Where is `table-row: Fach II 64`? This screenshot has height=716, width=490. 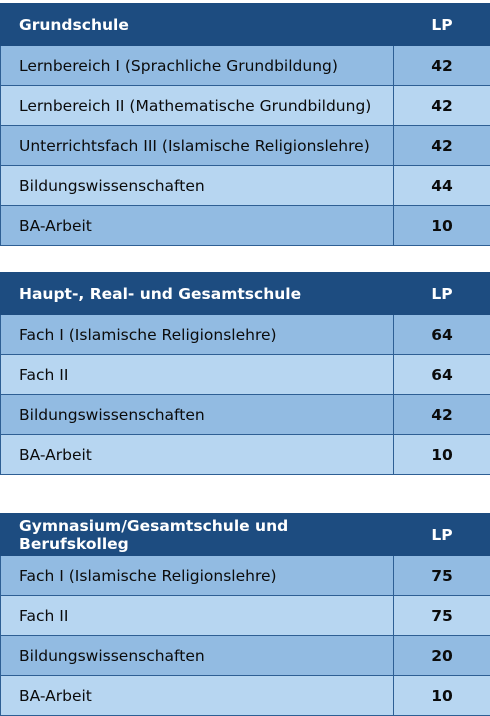 table-row: Fach II 64 is located at coordinates (245, 375).